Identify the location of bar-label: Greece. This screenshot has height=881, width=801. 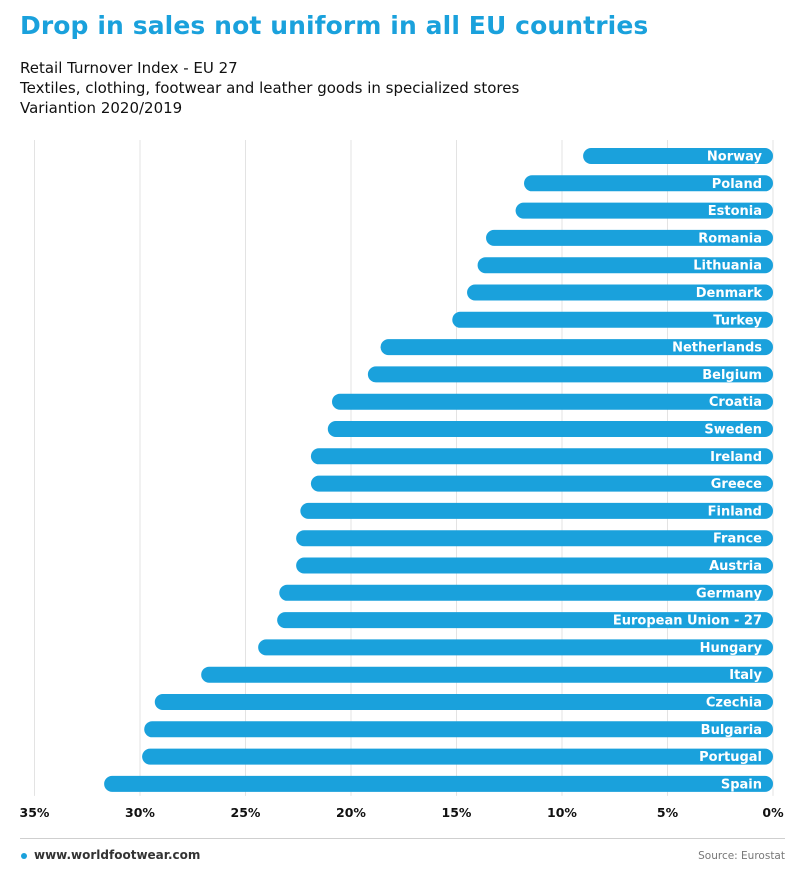
(736, 484).